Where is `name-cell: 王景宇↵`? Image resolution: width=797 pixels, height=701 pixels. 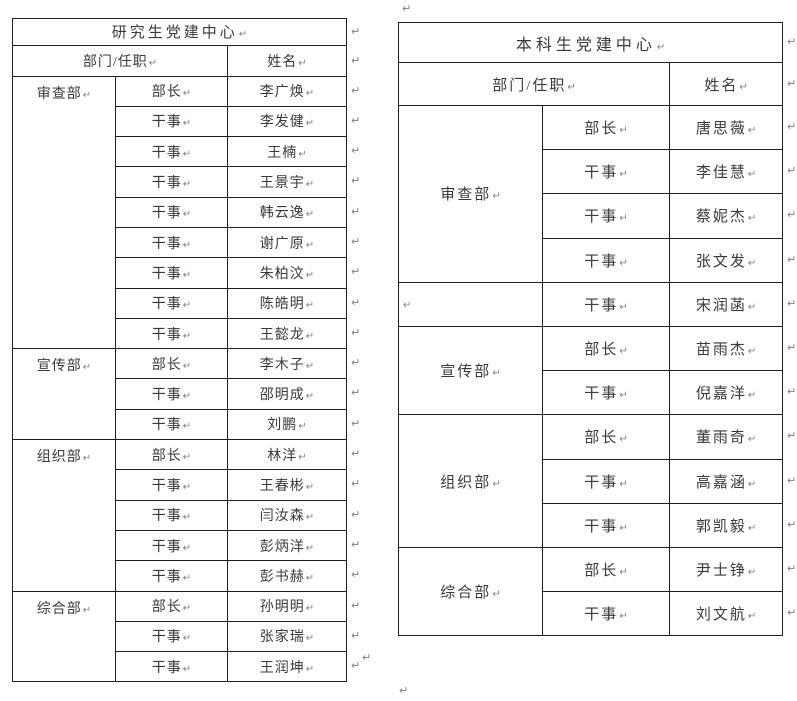
name-cell: 王景宇↵ is located at coordinates (287, 182).